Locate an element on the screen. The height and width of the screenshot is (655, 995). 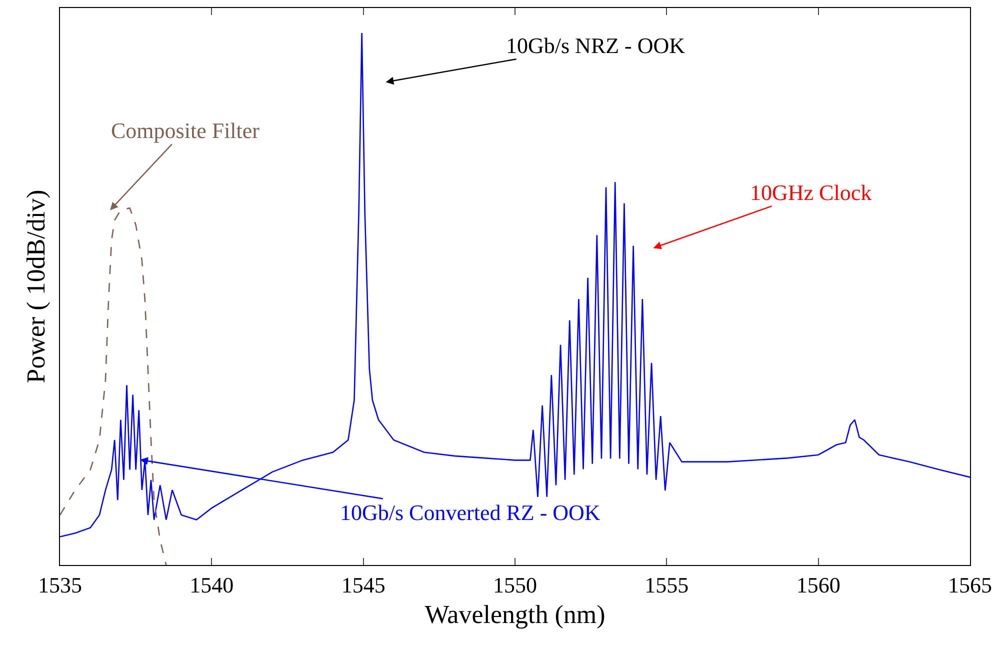
y-axis-title: Power ( 10dB/div) is located at coordinates (35, 287).